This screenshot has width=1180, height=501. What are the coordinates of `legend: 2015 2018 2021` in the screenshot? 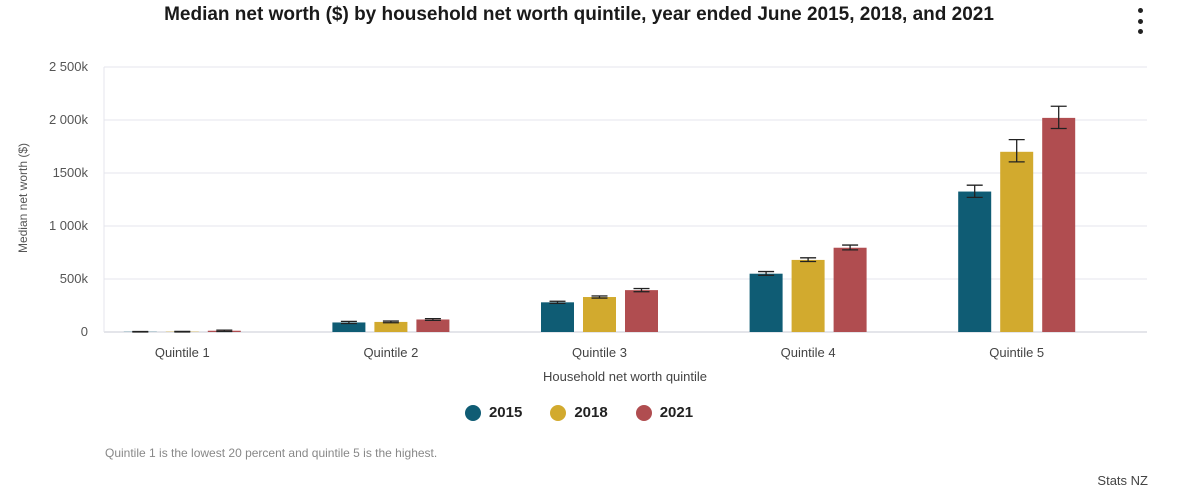 It's located at (579, 412).